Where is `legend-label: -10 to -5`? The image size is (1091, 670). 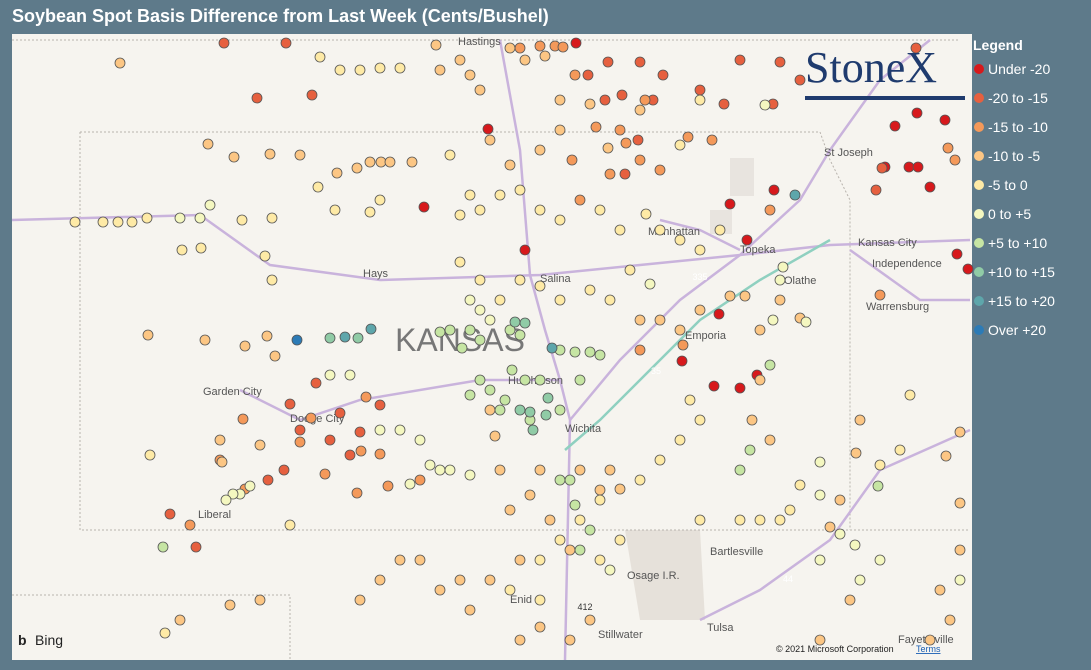 legend-label: -10 to -5 is located at coordinates (1014, 156).